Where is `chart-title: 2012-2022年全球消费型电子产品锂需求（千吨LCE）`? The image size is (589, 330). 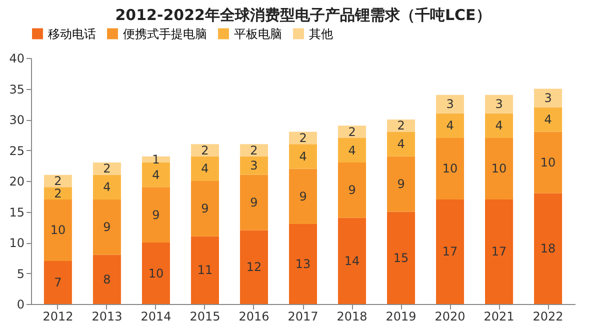 chart-title: 2012-2022年全球消费型电子产品锂需求（千吨LCE） is located at coordinates (303, 15).